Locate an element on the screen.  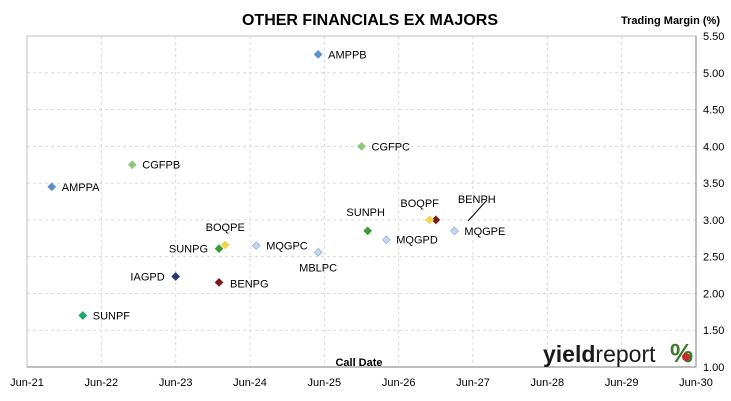
label-mblpc: MBLPC is located at coordinates (318, 268).